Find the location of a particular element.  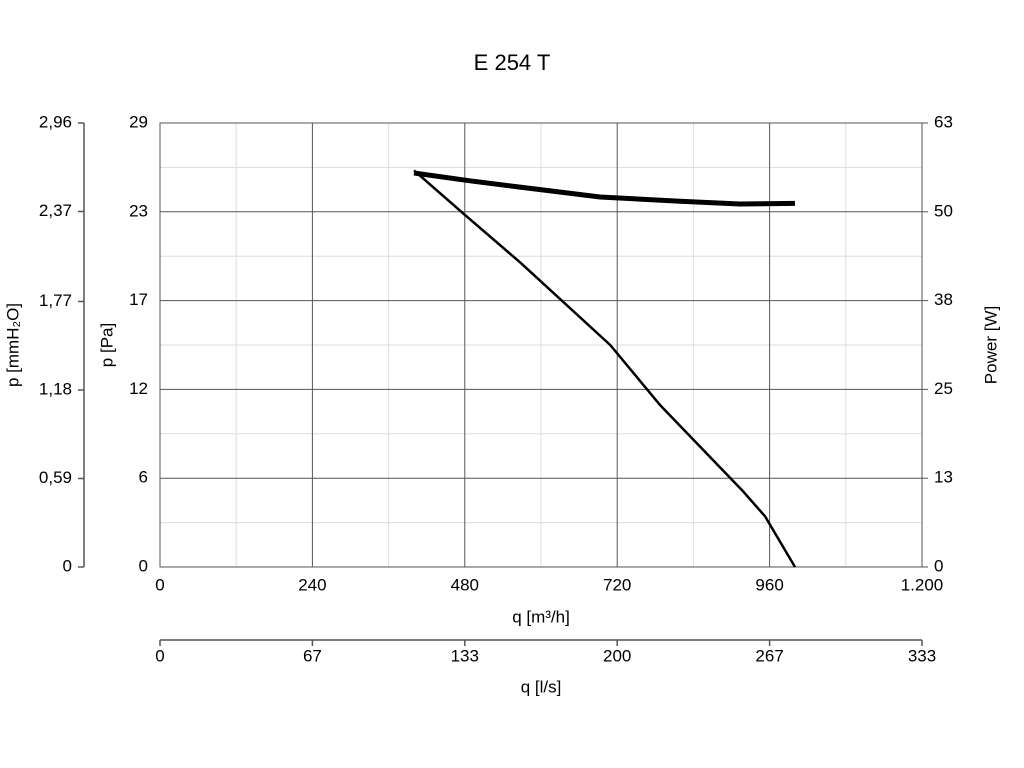

x2-tick-label: 67 is located at coordinates (312, 655).